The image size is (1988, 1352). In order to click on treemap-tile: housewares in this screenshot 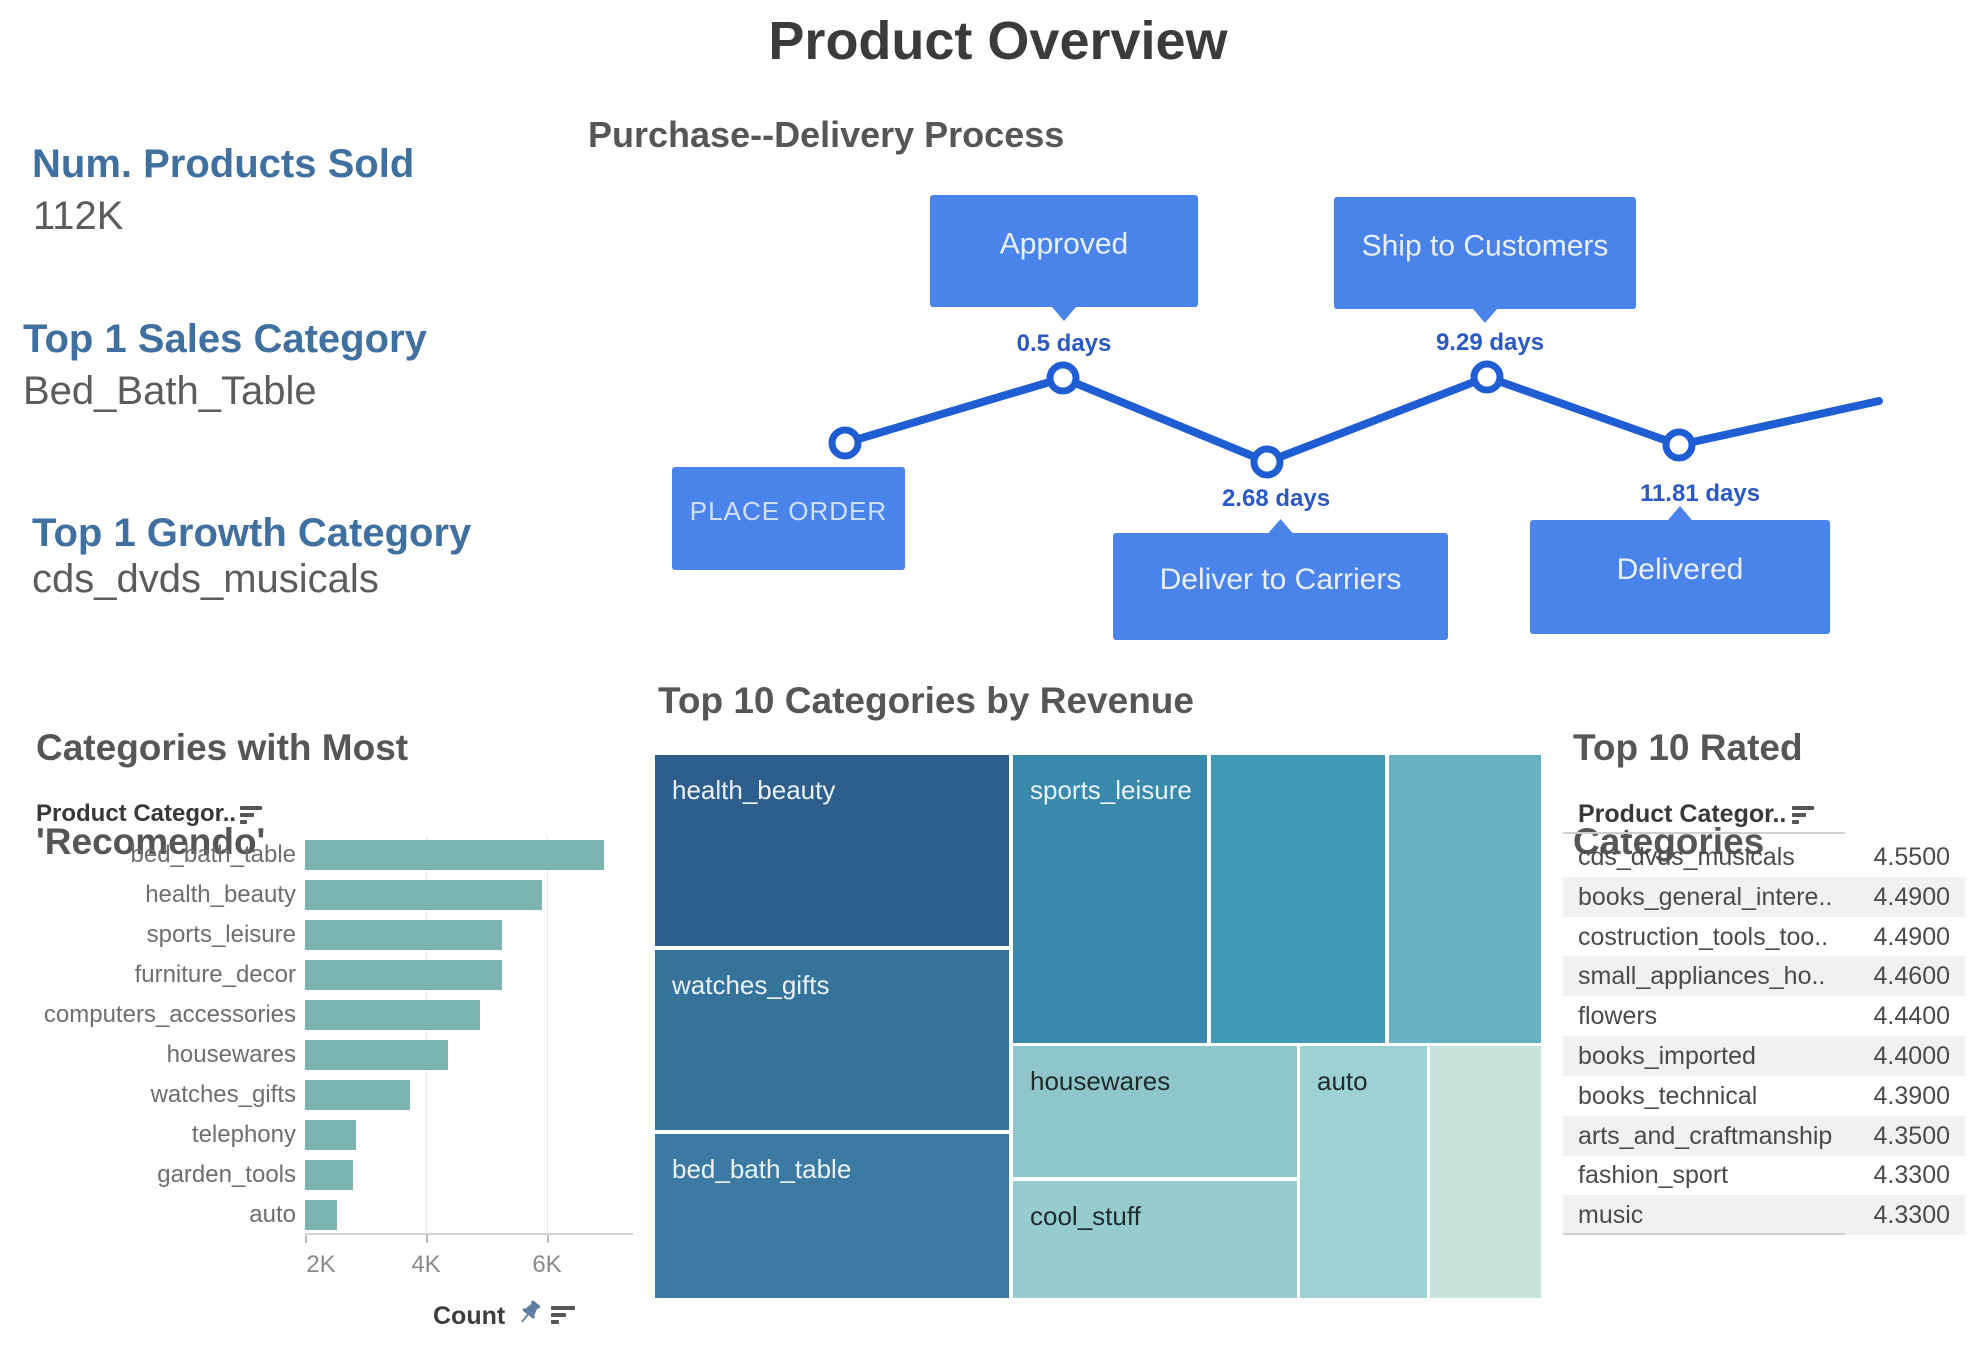, I will do `click(1155, 1111)`.